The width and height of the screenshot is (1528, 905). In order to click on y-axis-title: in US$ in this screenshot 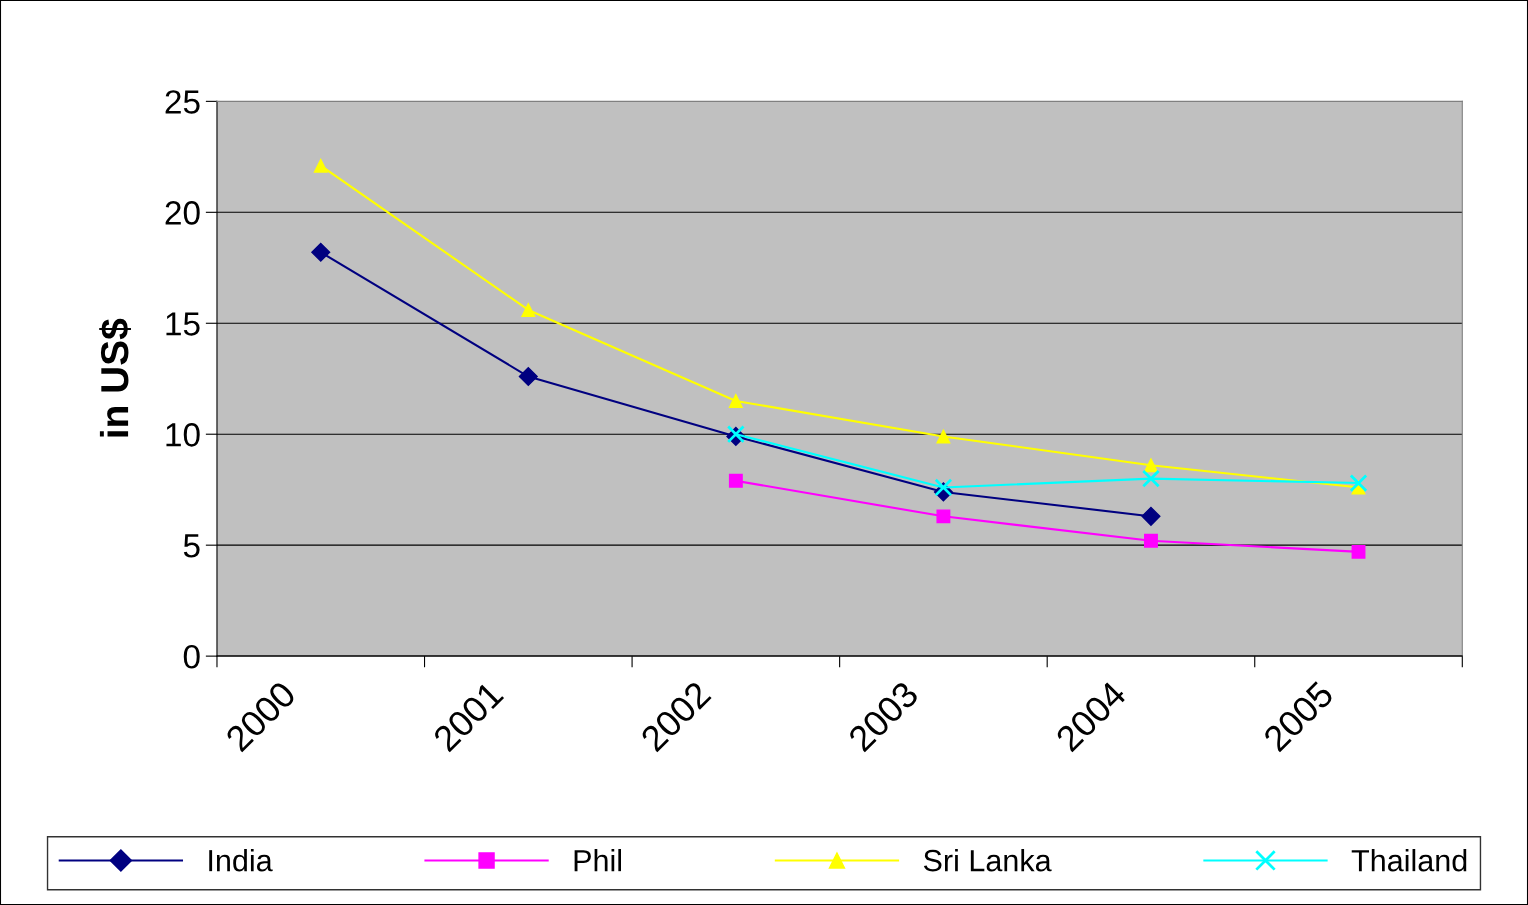, I will do `click(115, 377)`.